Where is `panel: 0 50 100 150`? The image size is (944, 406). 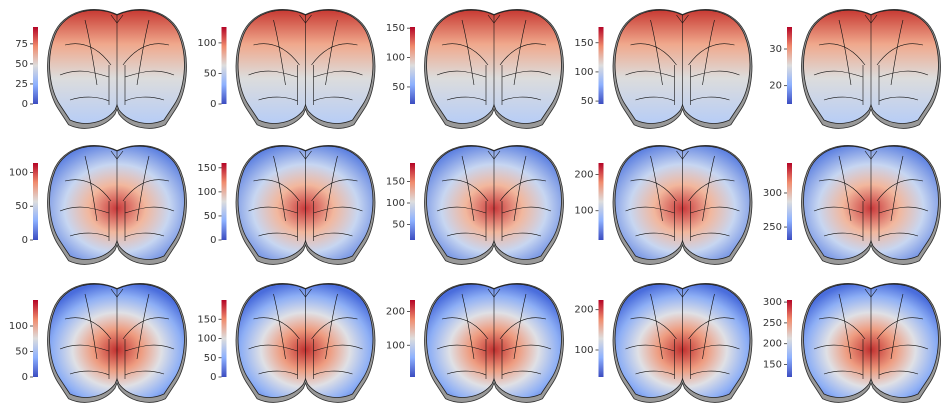
panel: 0 50 100 150 is located at coordinates (286, 343).